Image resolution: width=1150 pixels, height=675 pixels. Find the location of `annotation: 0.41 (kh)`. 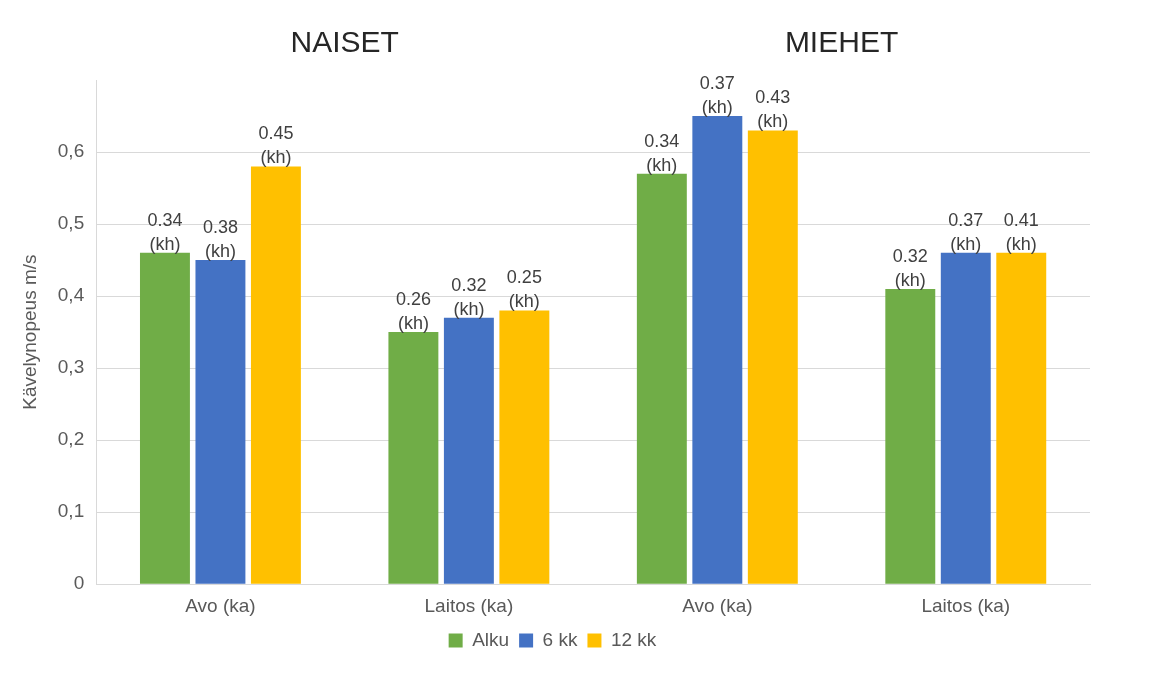

annotation: 0.41 (kh) is located at coordinates (1021, 231).